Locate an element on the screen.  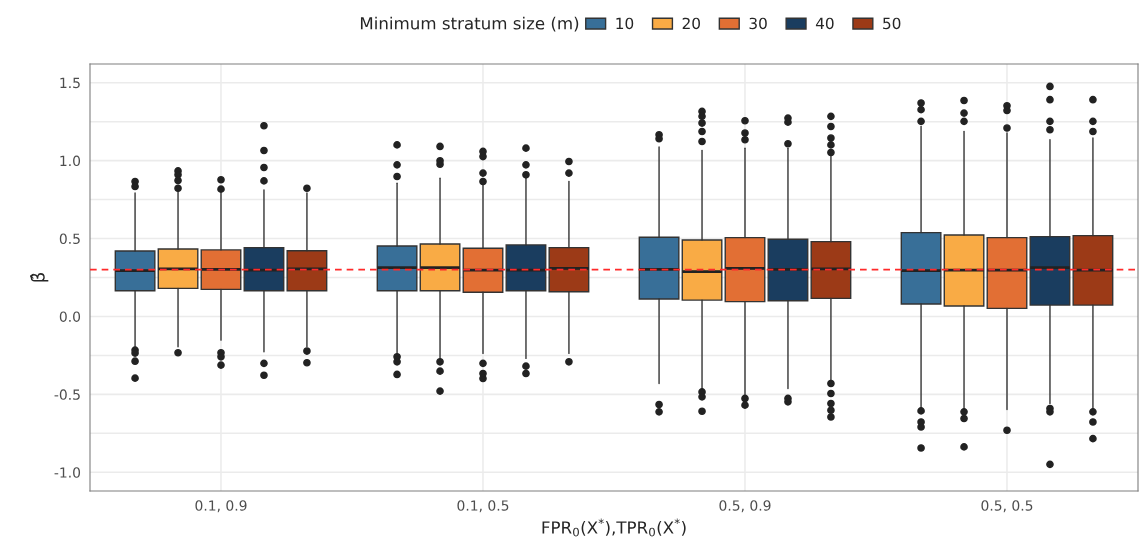
y-tick-label: 1.0 is located at coordinates (70, 161).